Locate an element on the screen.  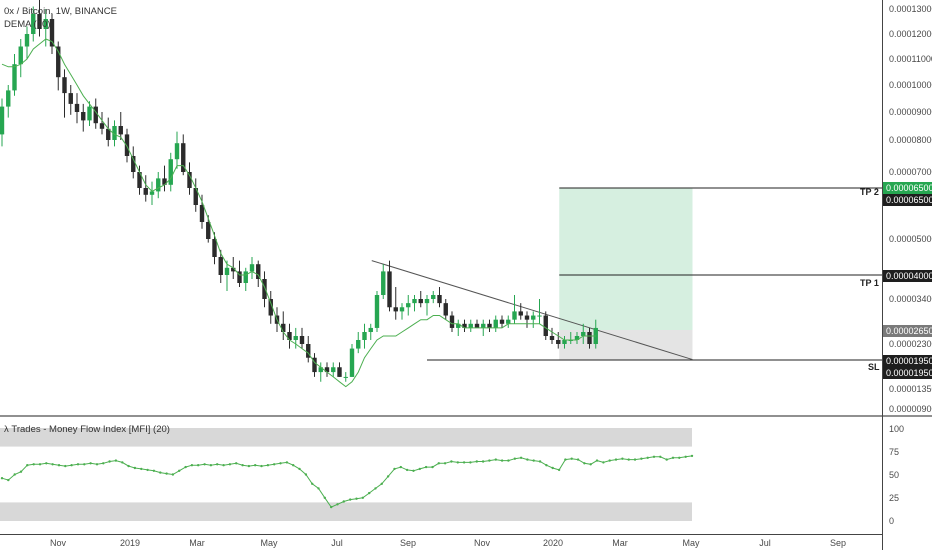
indicator-label: DEMA (10) is located at coordinates (27, 24).